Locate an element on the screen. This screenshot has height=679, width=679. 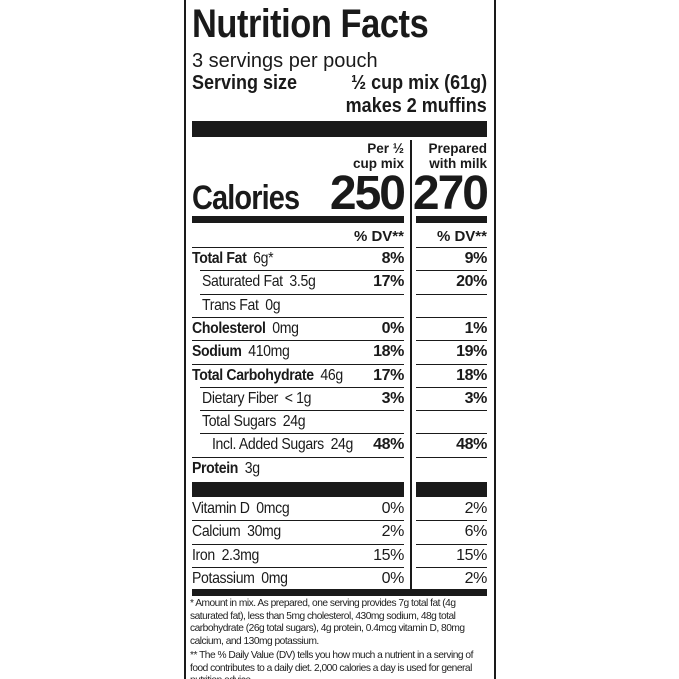
serving-size-label: Serving size is located at coordinates (245, 83).